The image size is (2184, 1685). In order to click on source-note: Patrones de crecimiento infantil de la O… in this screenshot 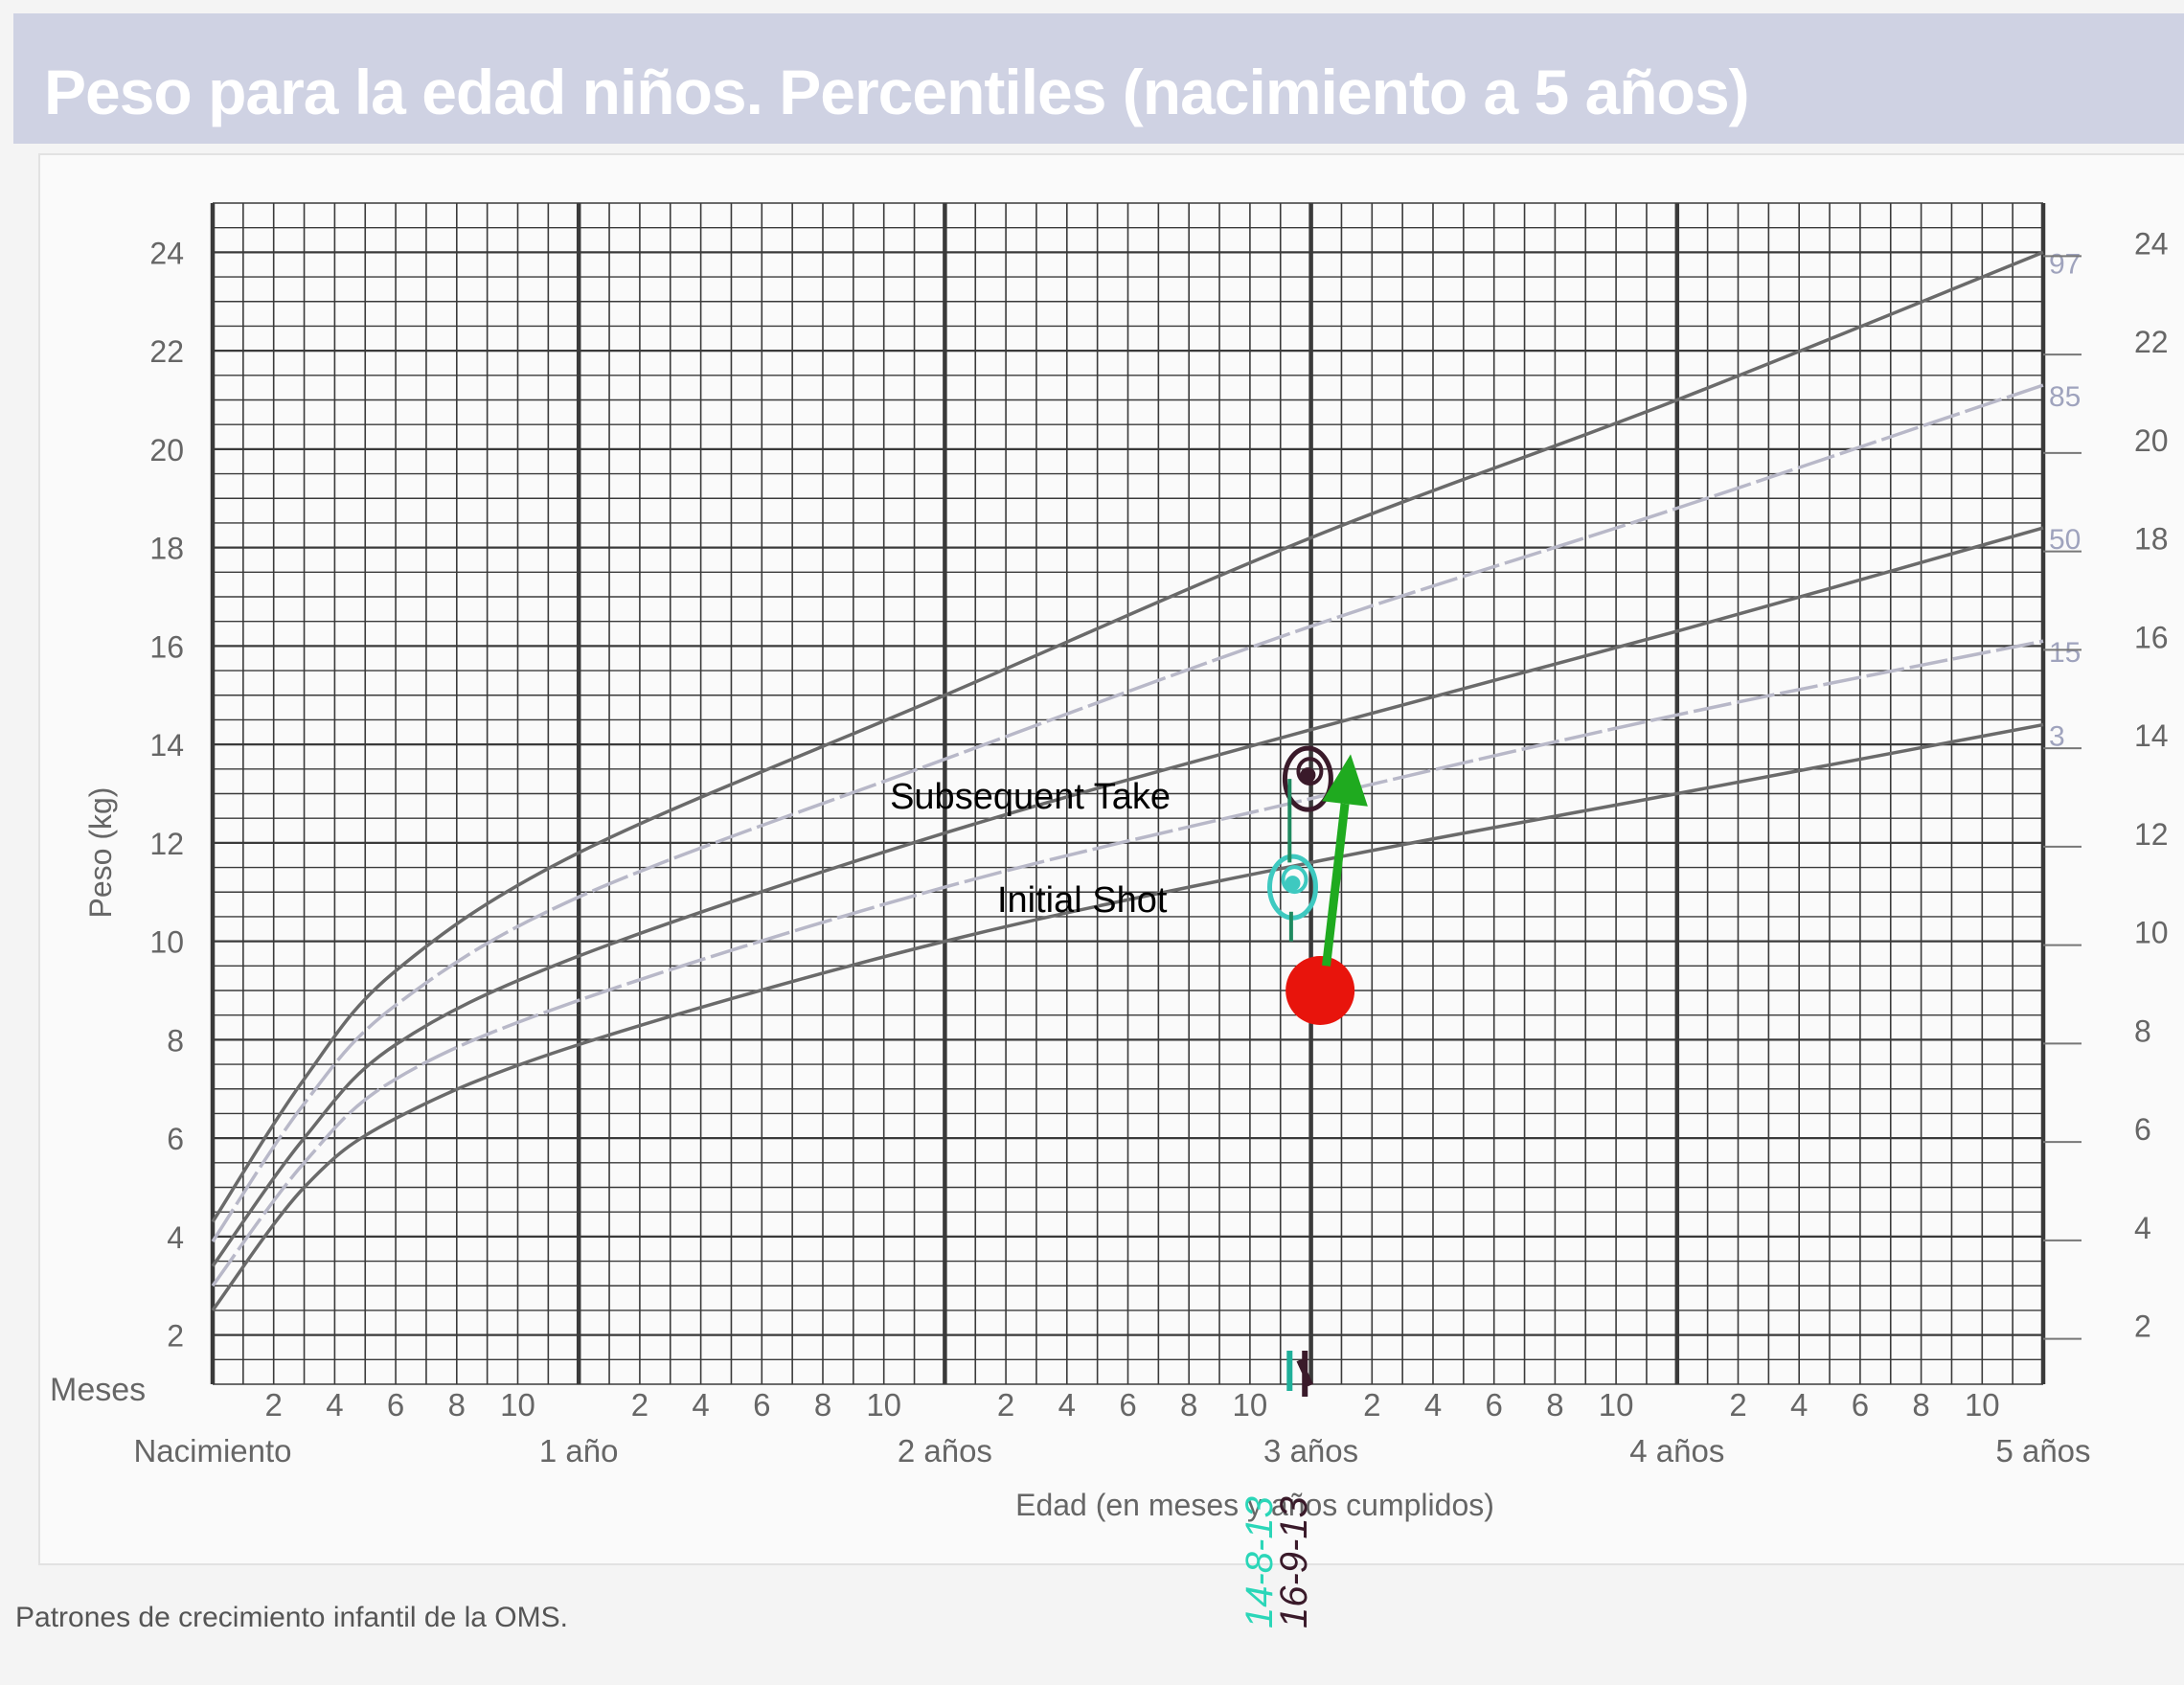, I will do `click(292, 1617)`.